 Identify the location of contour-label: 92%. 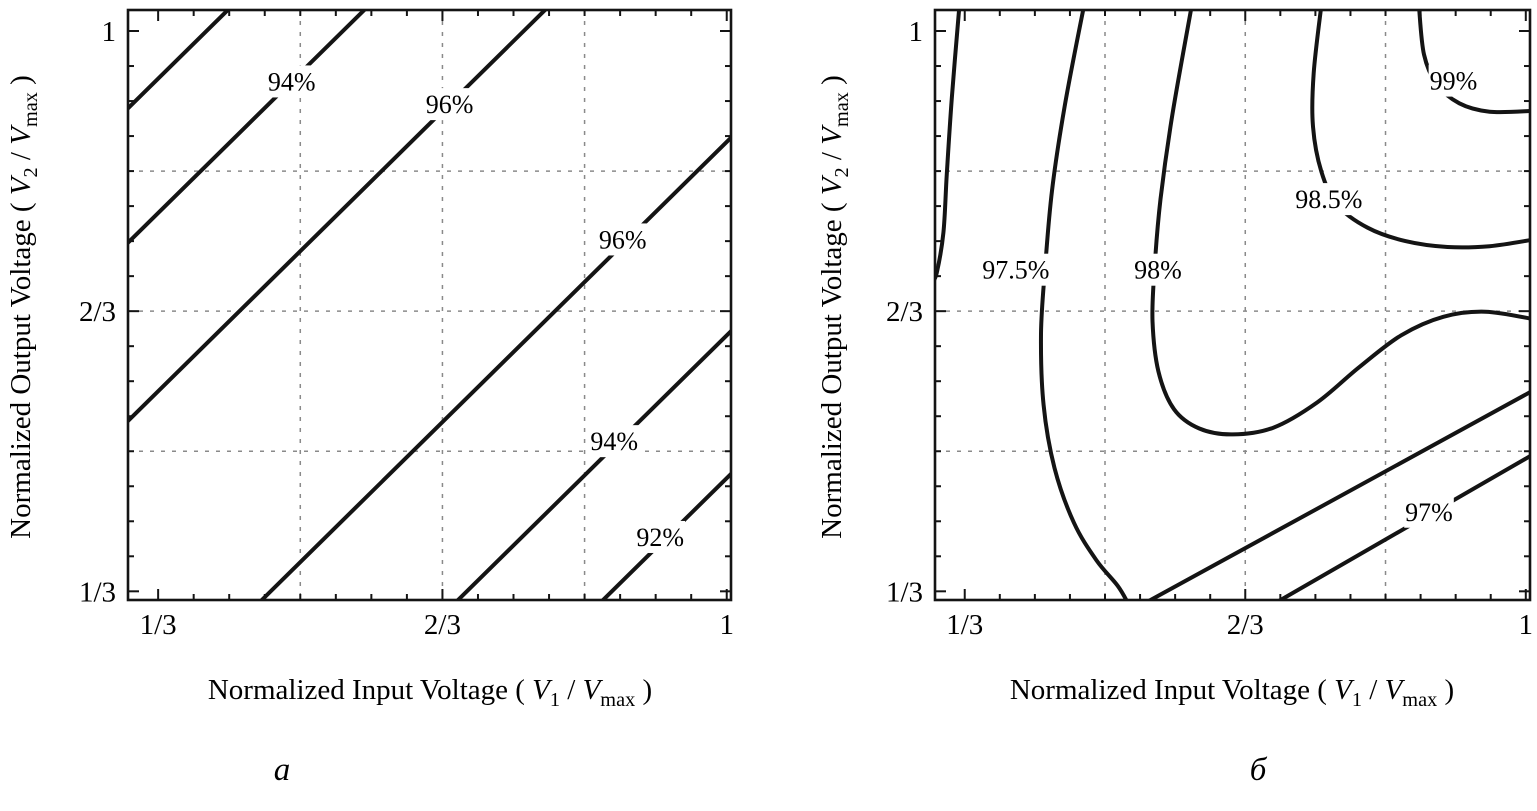
(660, 537).